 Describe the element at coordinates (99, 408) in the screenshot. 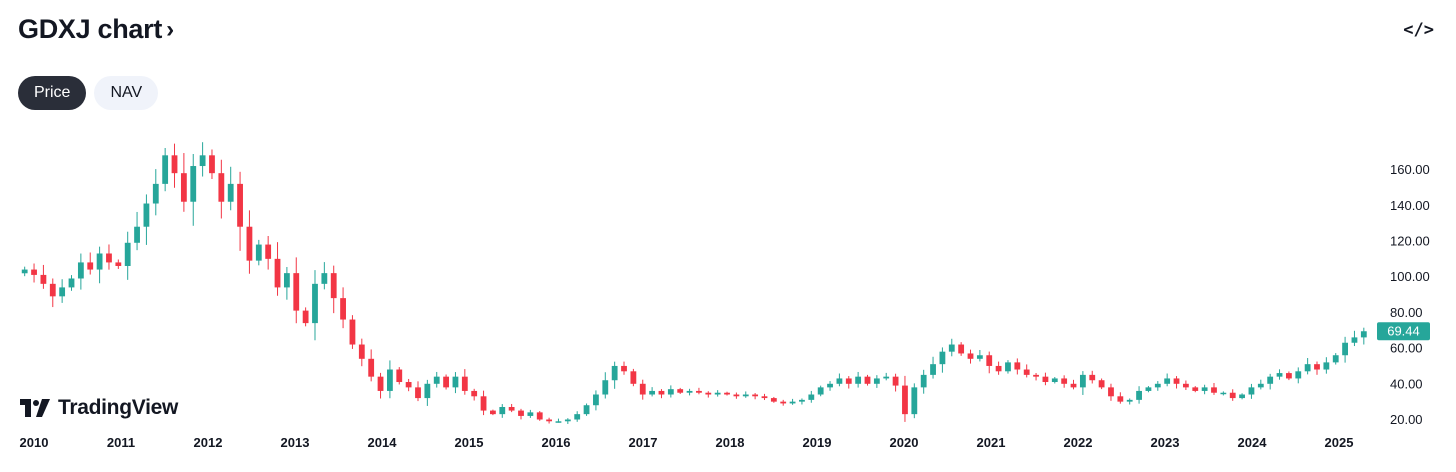

I see `tradingview-logo: TradingView` at that location.